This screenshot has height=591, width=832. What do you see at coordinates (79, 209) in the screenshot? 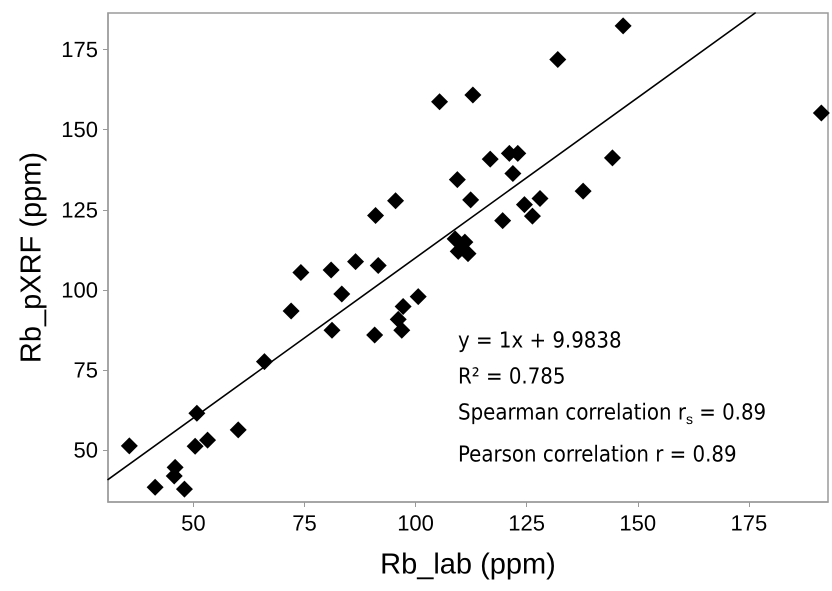
I see `y-tick-label: 125` at bounding box center [79, 209].